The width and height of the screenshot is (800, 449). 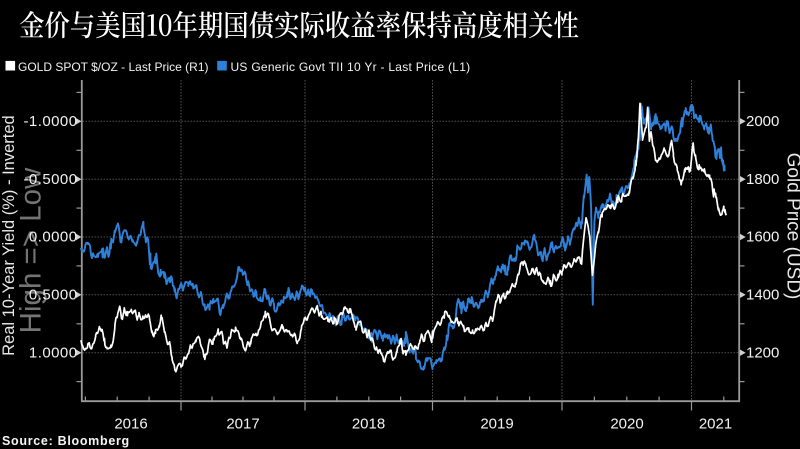 What do you see at coordinates (53, 237) in the screenshot?
I see `svg-text: 0.0000` at bounding box center [53, 237].